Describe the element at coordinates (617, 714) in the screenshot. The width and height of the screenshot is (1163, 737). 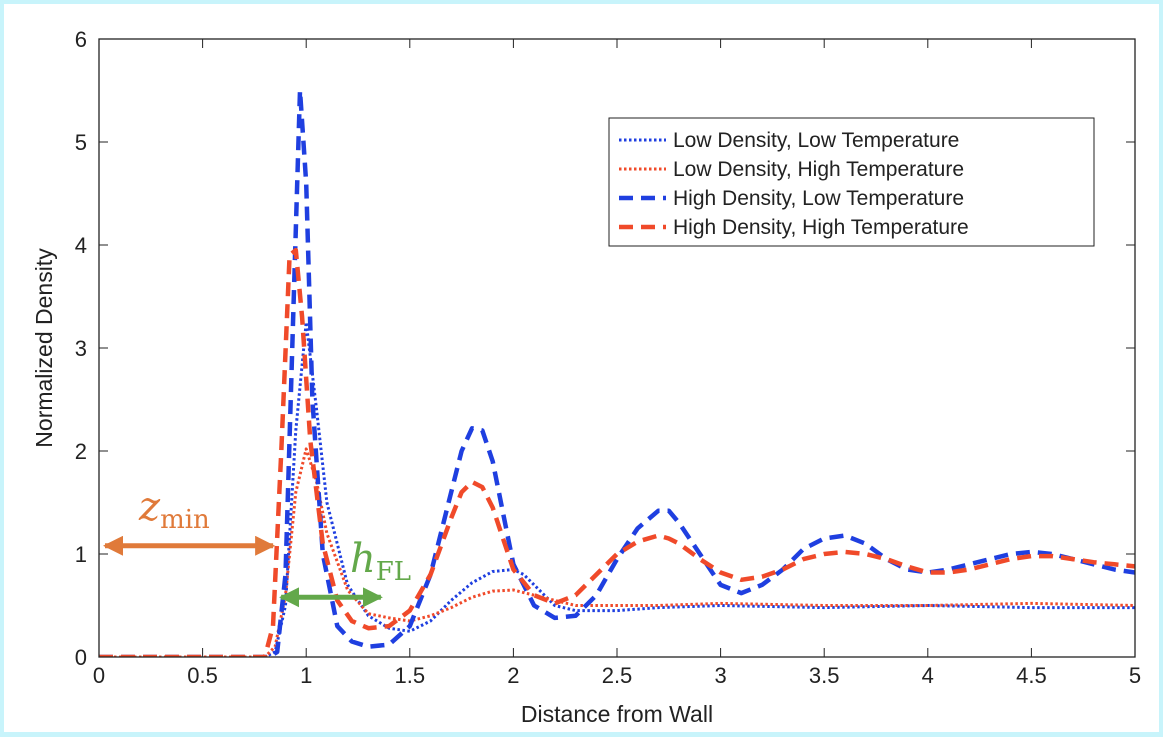
I see `x-axis-label: Distance from Wall` at that location.